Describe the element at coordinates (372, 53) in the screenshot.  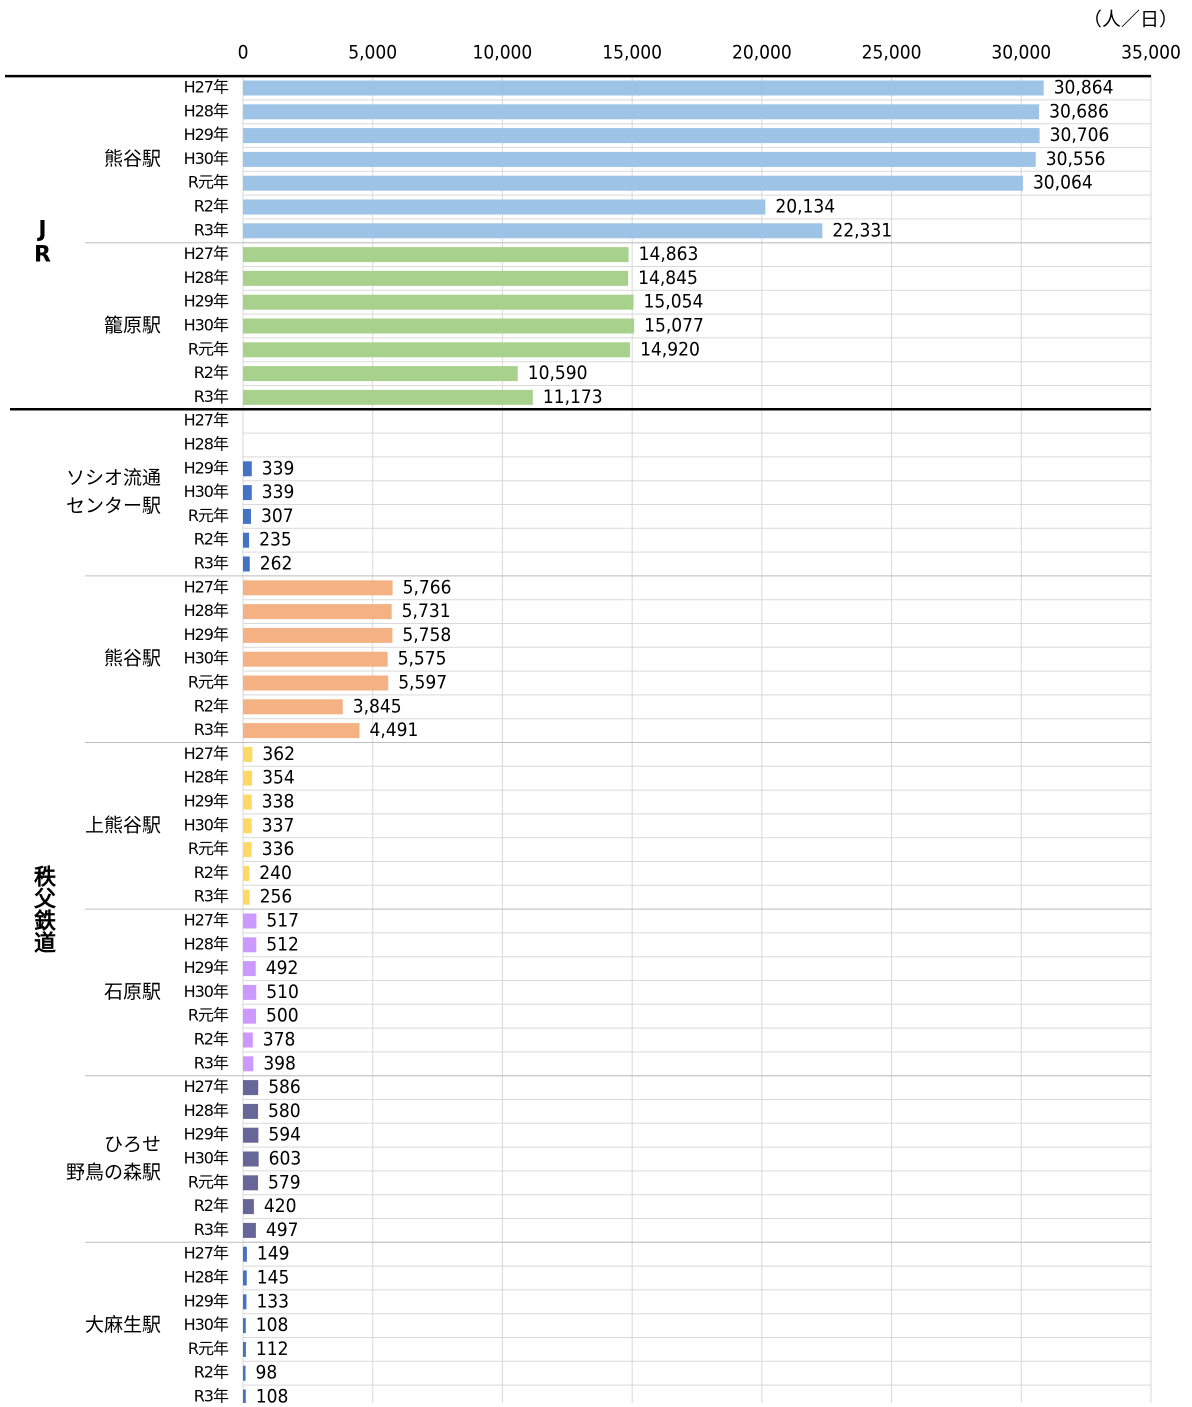
I see `x-tick-label: 5,000` at that location.